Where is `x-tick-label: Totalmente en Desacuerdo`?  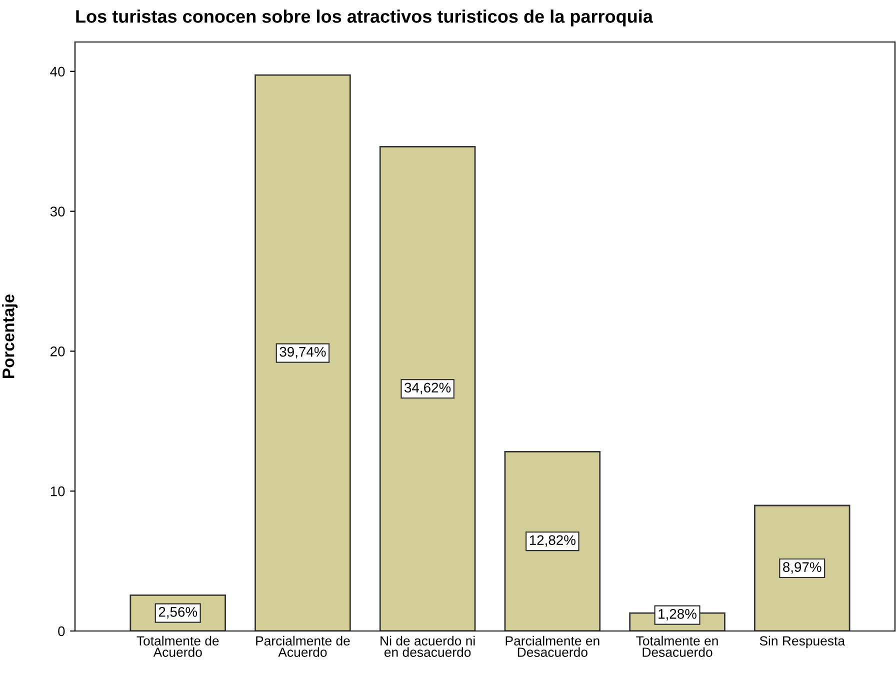 x-tick-label: Totalmente en Desacuerdo is located at coordinates (677, 646).